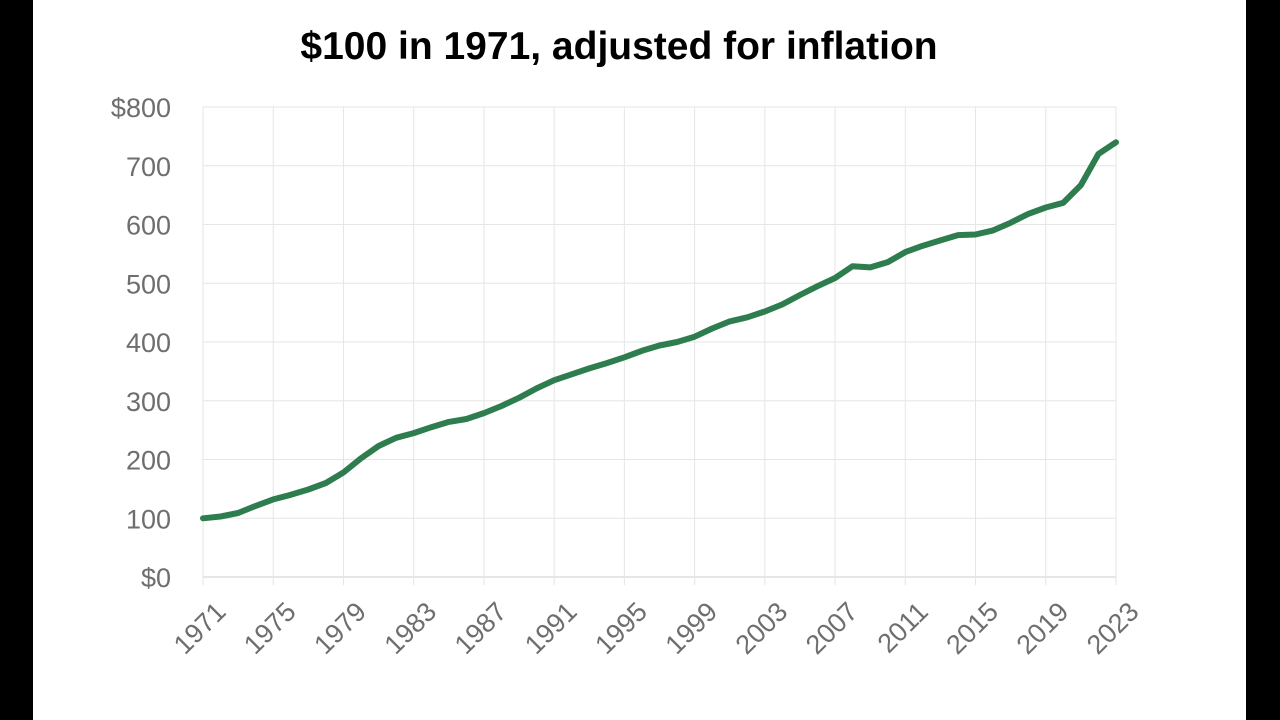  Describe the element at coordinates (1043, 628) in the screenshot. I see `x-tick-label: 2019` at that location.